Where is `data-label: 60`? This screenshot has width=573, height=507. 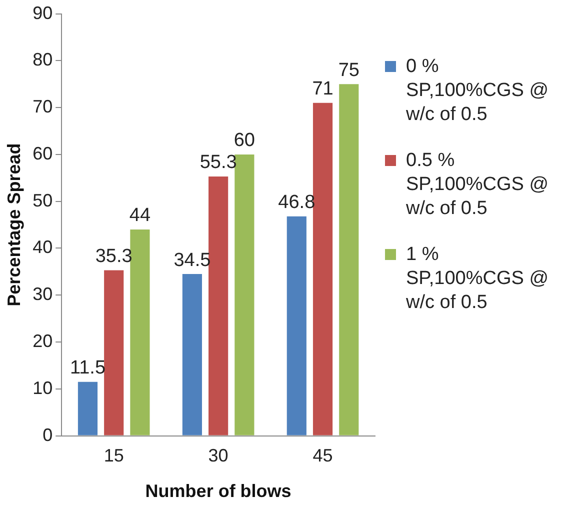
data-label: 60 is located at coordinates (244, 141).